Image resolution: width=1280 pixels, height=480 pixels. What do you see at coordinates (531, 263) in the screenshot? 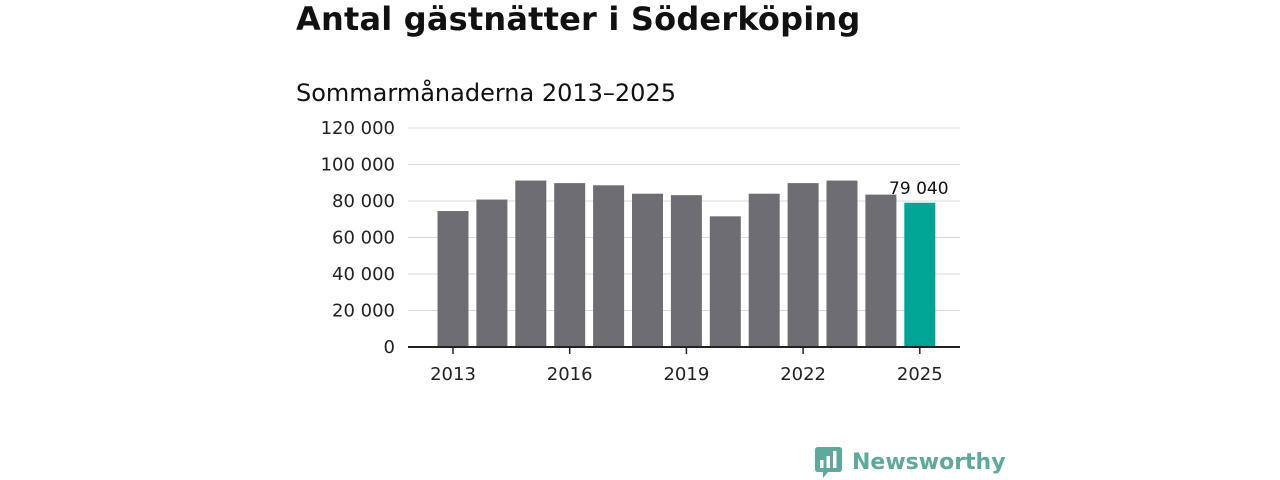
I see `bar-2015` at bounding box center [531, 263].